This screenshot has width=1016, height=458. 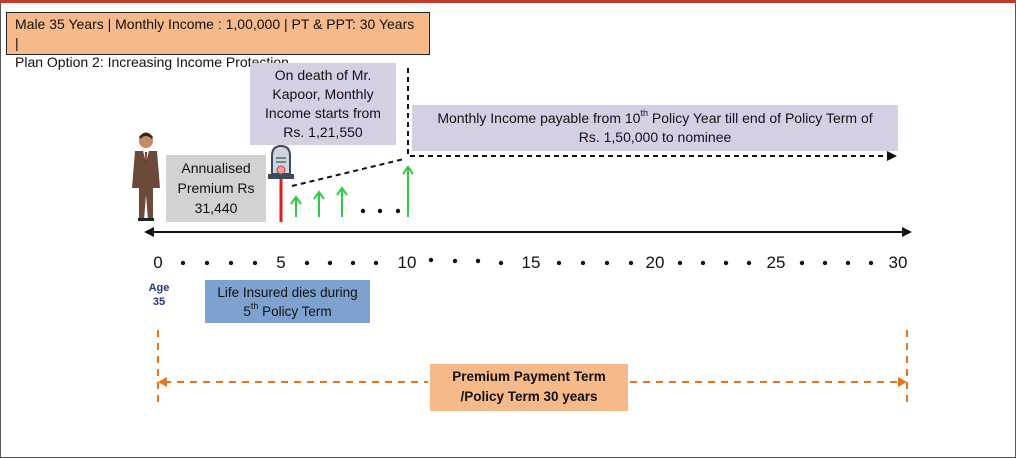 What do you see at coordinates (892, 156) in the screenshot?
I see `income-level-arrowhead` at bounding box center [892, 156].